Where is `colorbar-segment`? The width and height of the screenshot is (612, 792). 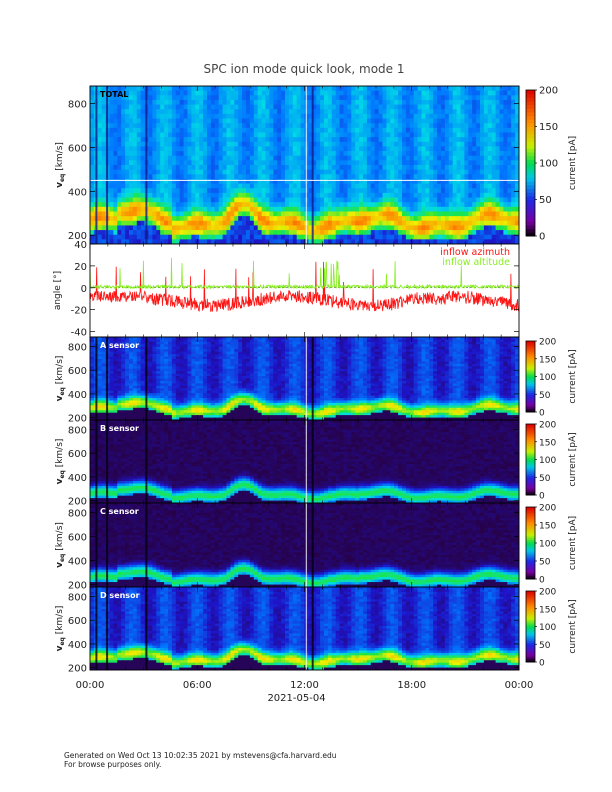
colorbar-segment is located at coordinates (530, 117).